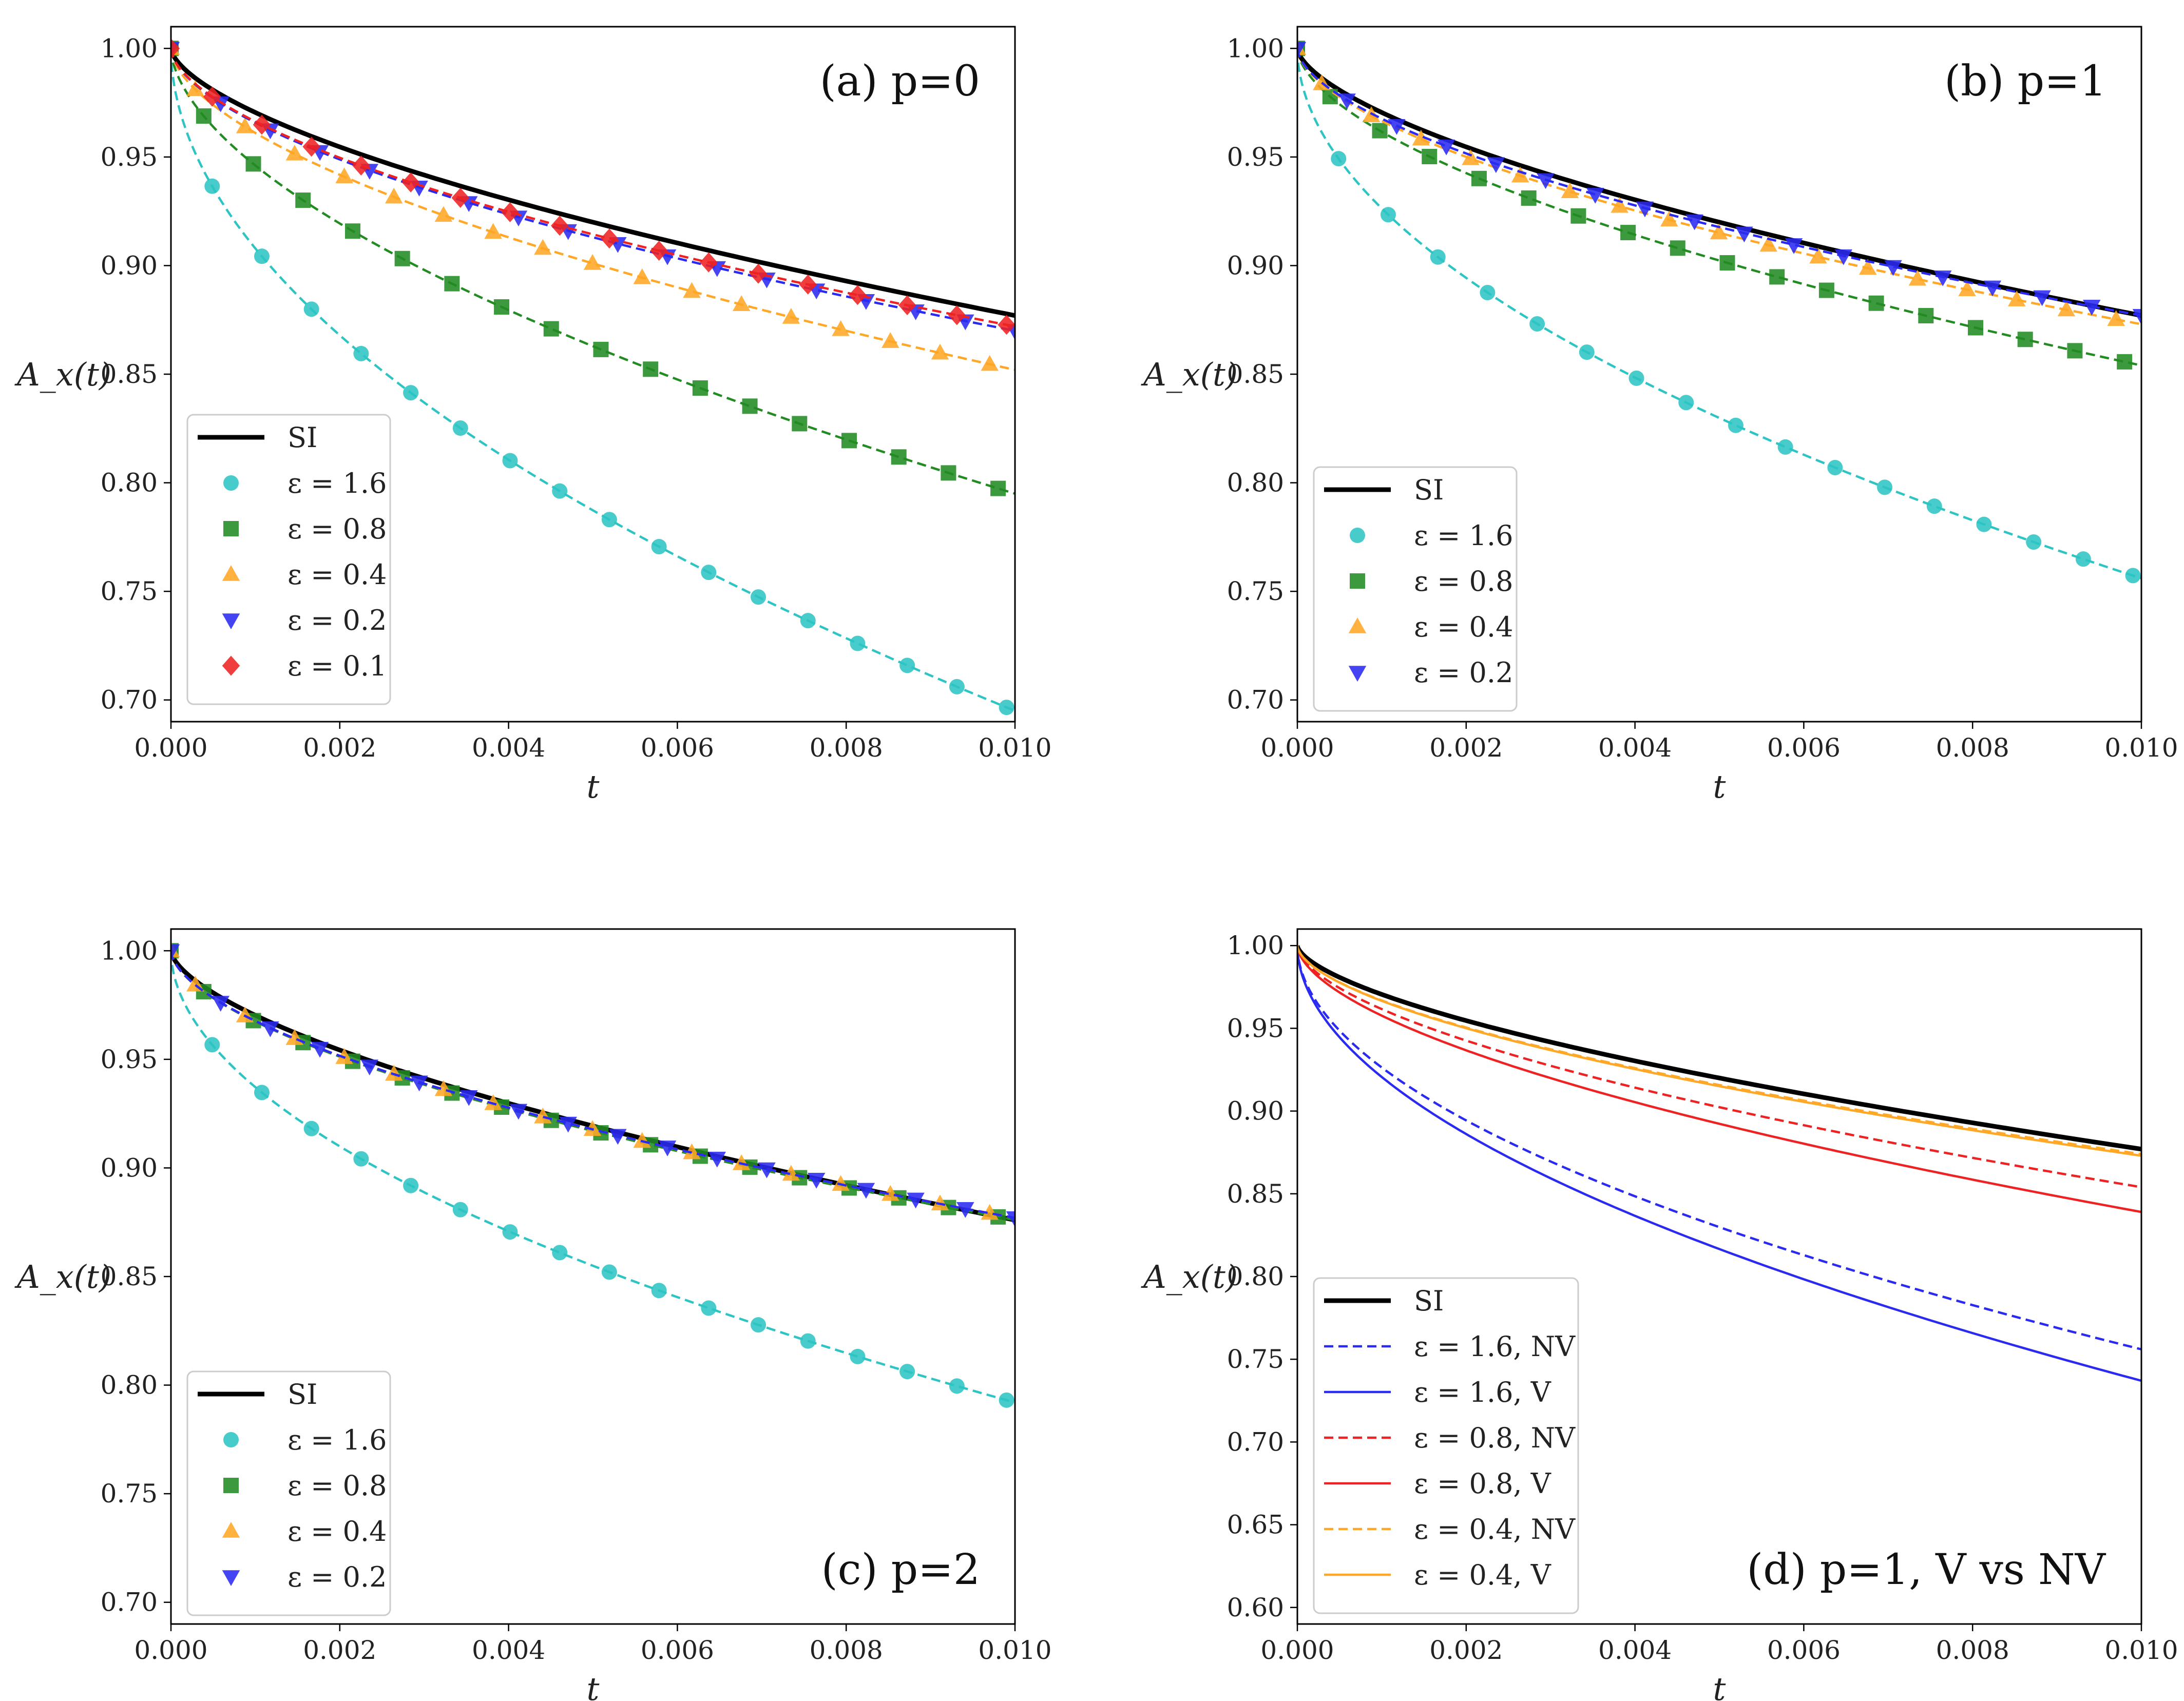  Describe the element at coordinates (1255, 1525) in the screenshot. I see `y-tick-label: 0.65` at that location.